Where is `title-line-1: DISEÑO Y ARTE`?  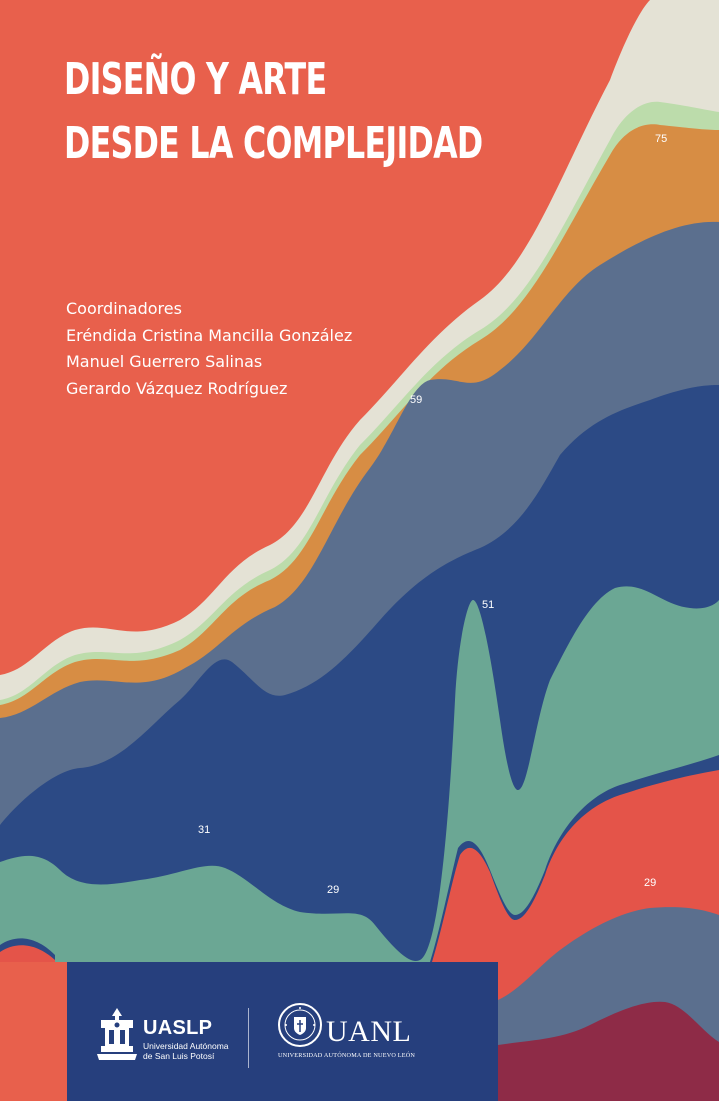 title-line-1: DISEÑO Y ARTE is located at coordinates (195, 79).